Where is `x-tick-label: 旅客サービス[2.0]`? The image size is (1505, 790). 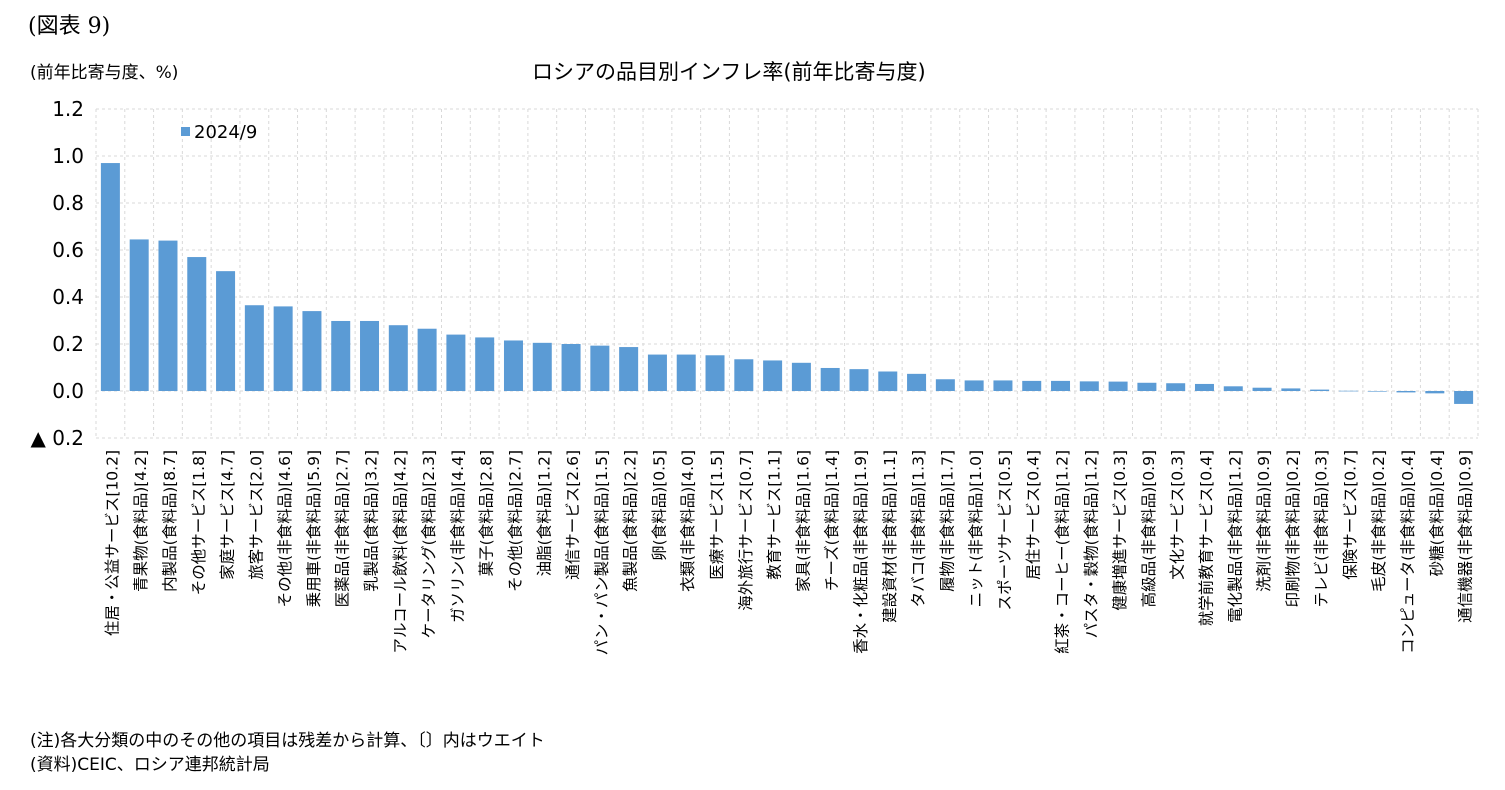
x-tick-label: 旅客サービス[2.0] is located at coordinates (256, 515).